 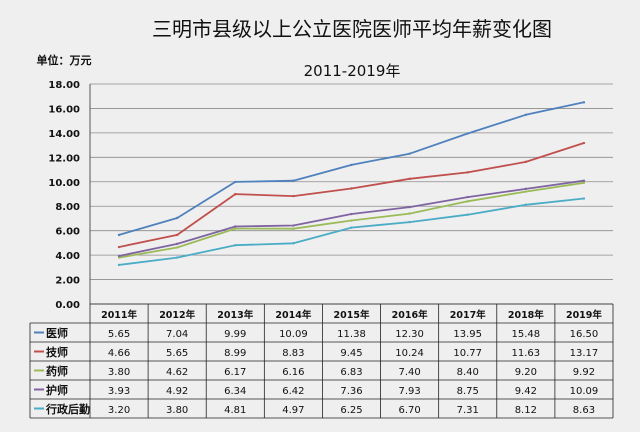 What do you see at coordinates (235, 315) in the screenshot?
I see `x-tick-label: 2013年` at bounding box center [235, 315].